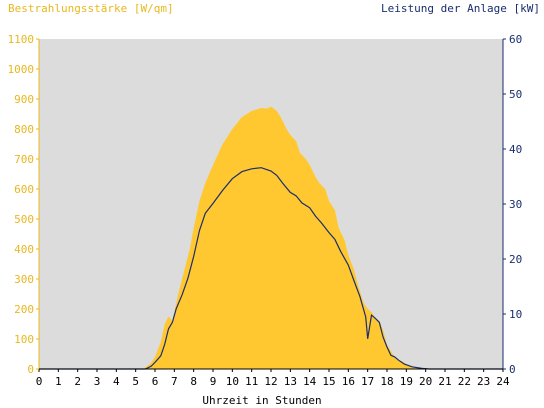  What do you see at coordinates (24, 99) in the screenshot?
I see `y-left-tick-label: 900` at bounding box center [24, 99].